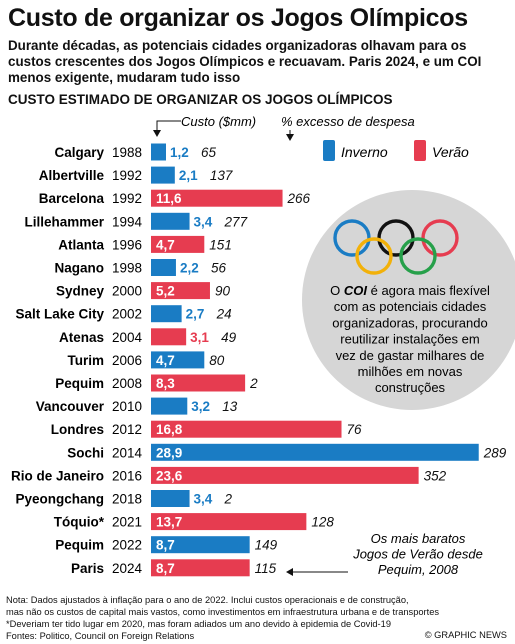 The height and width of the screenshot is (644, 515). What do you see at coordinates (337, 290) in the screenshot?
I see `coi-prefix: O` at bounding box center [337, 290].